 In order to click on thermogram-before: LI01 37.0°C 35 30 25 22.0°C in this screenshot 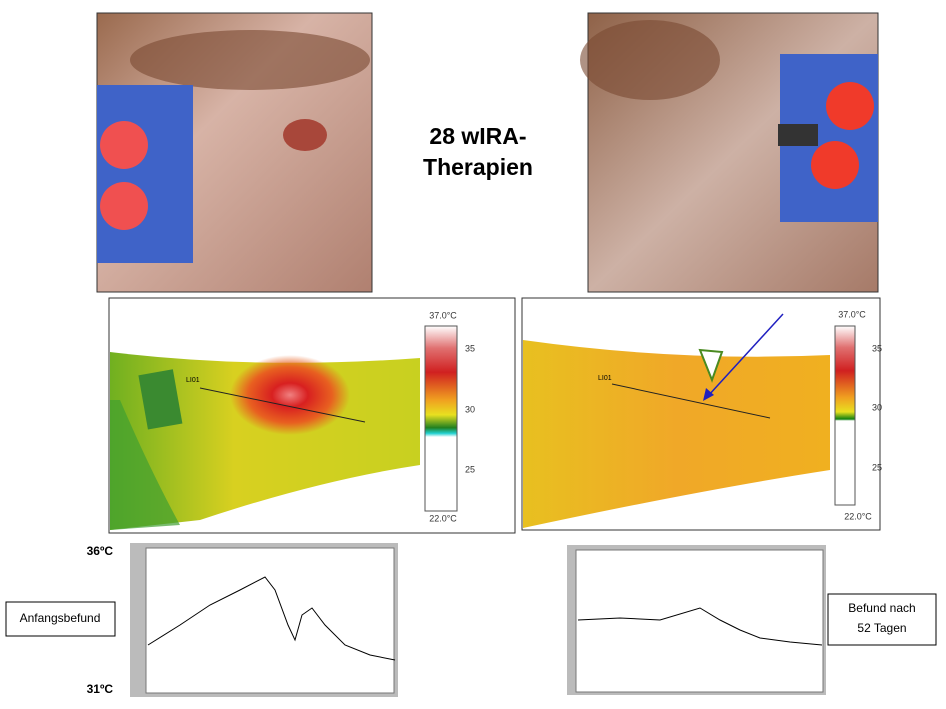, I will do `click(312, 415)`.